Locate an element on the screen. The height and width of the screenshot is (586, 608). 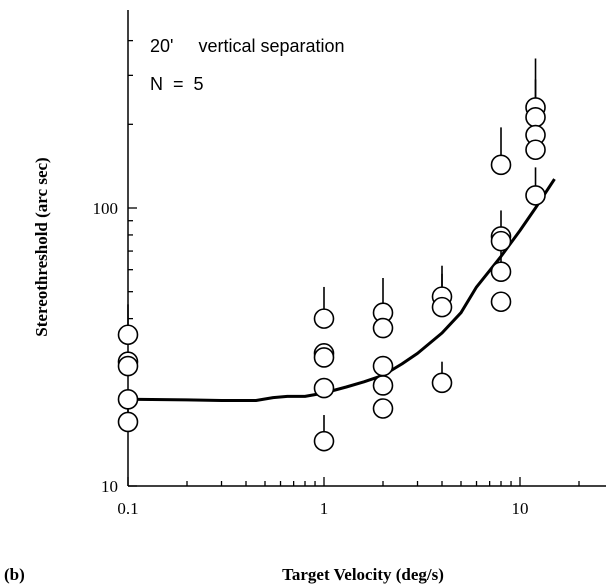
y-tick-label: 100 is located at coordinates (106, 208).